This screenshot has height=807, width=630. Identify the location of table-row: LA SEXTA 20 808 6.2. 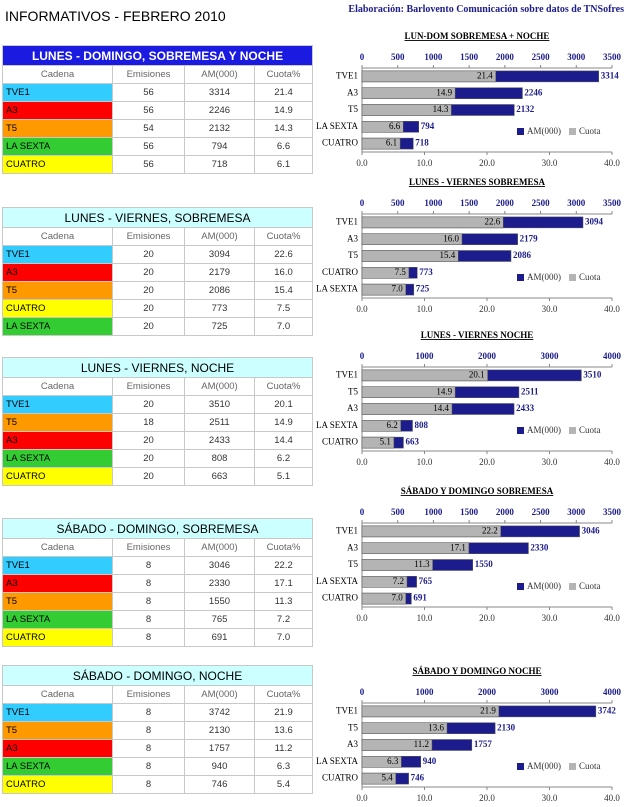
(157, 458).